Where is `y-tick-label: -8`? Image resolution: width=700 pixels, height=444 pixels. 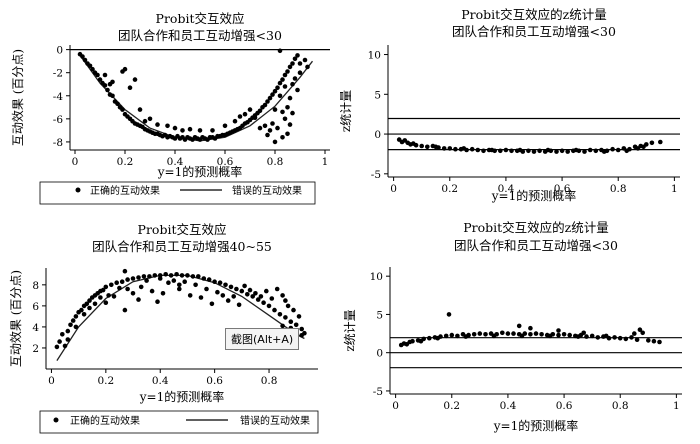
y-tick-label: -8 is located at coordinates (58, 143).